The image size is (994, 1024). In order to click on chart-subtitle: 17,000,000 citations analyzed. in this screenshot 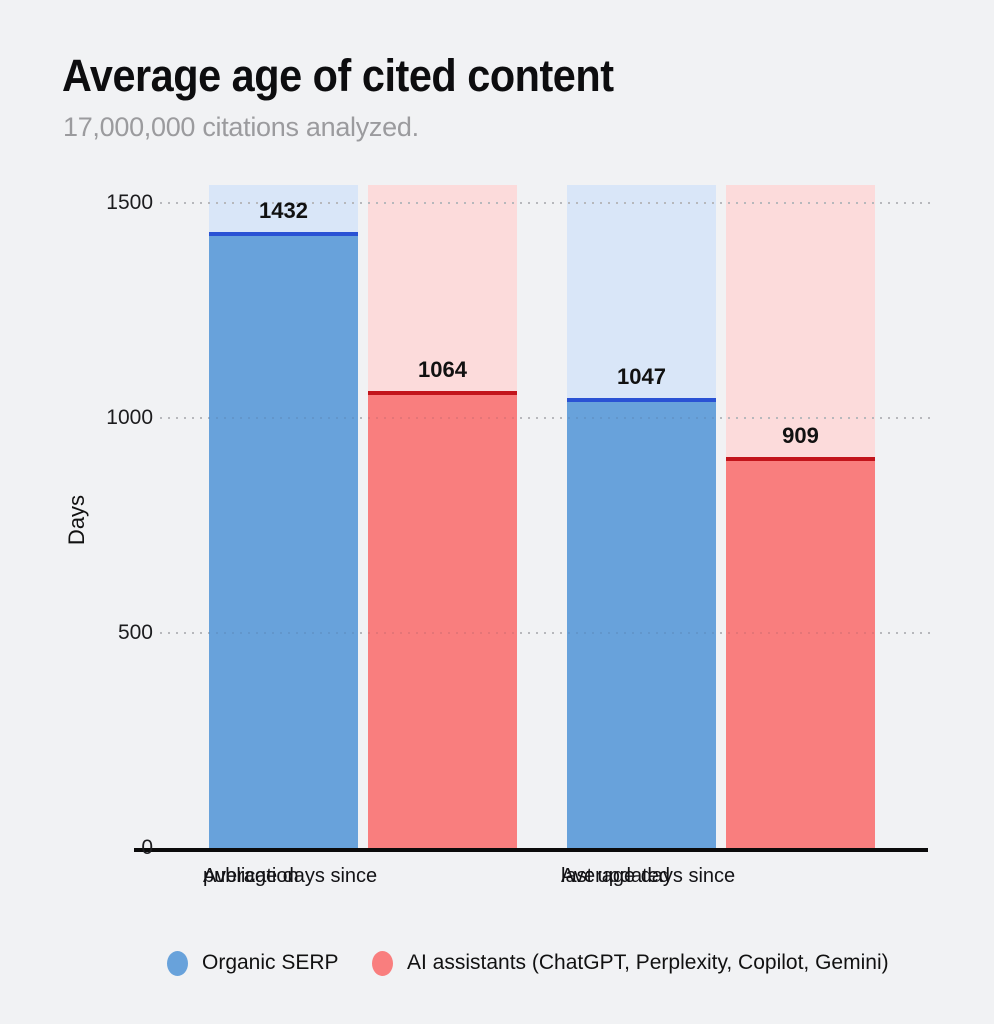, I will do `click(241, 127)`.